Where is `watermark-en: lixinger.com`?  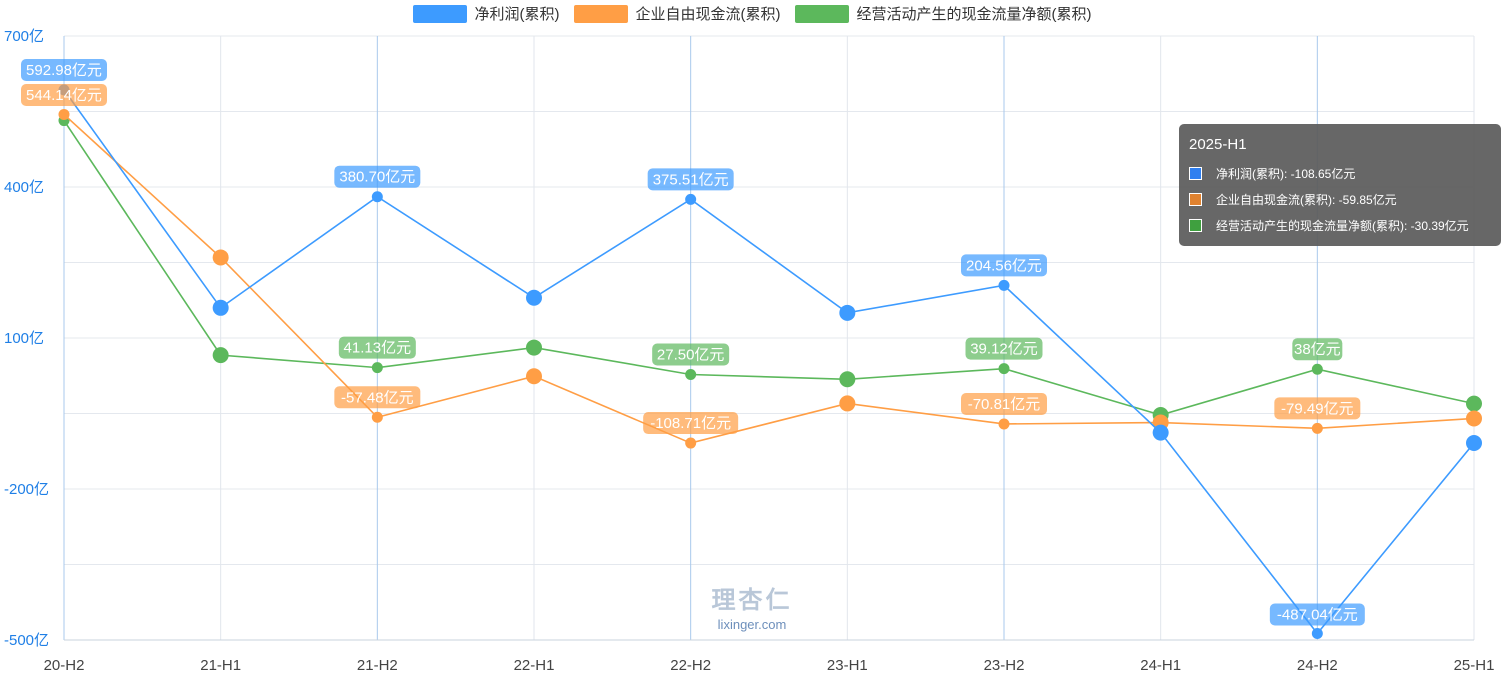 watermark-en: lixinger.com is located at coordinates (752, 624).